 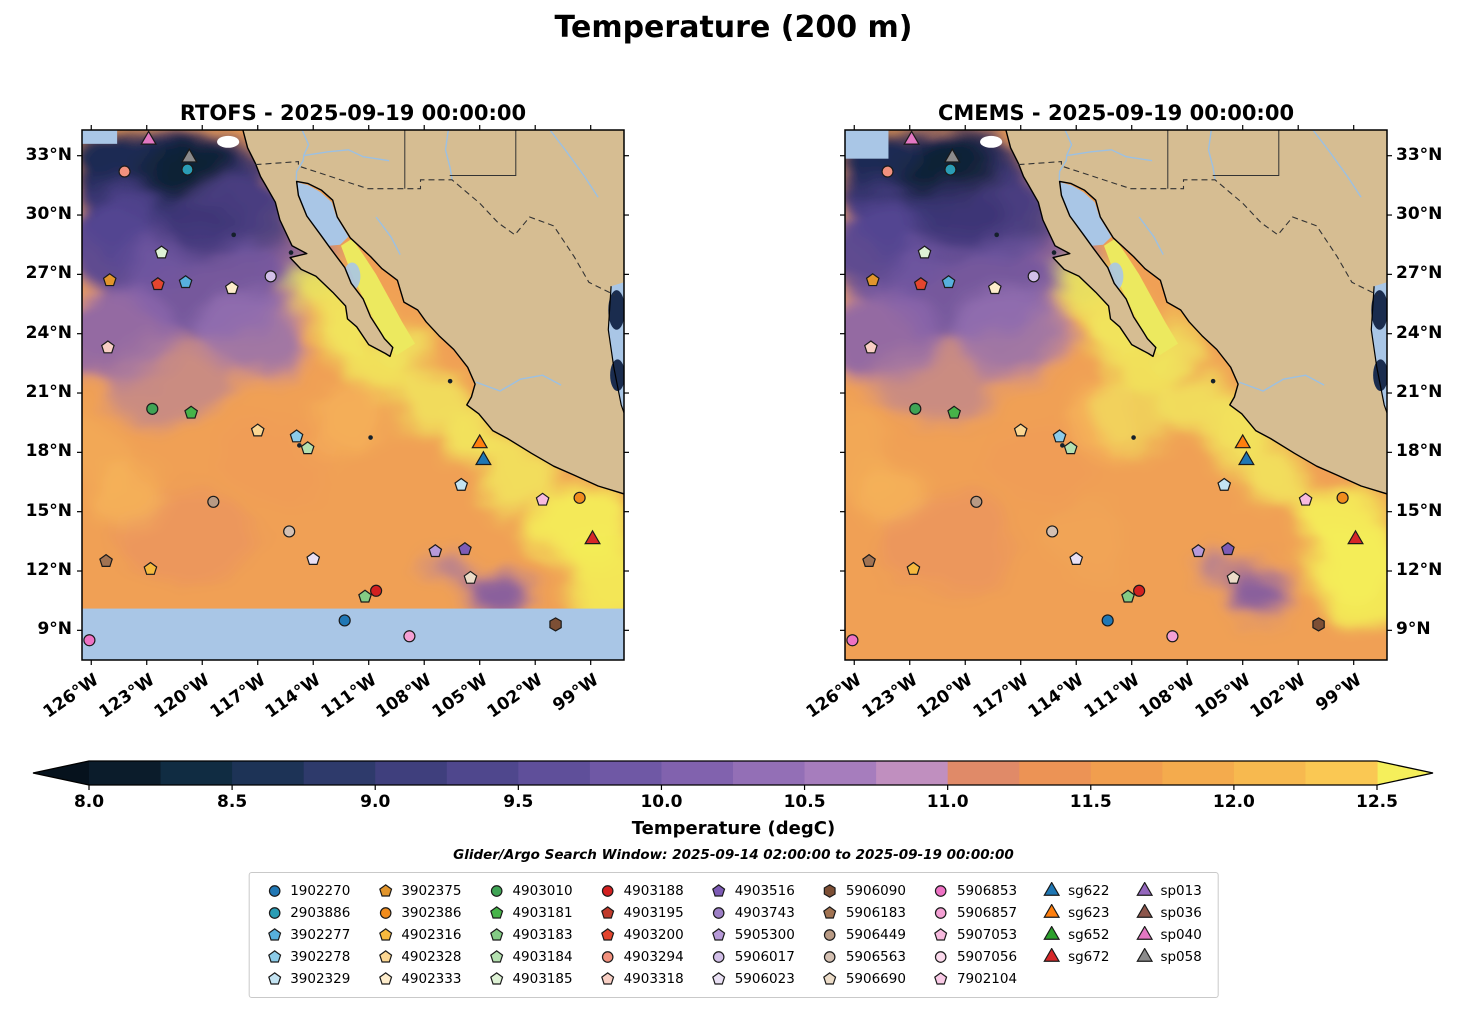 I want to click on legend-item-sp036: sp036, so click(x=1168, y=913).